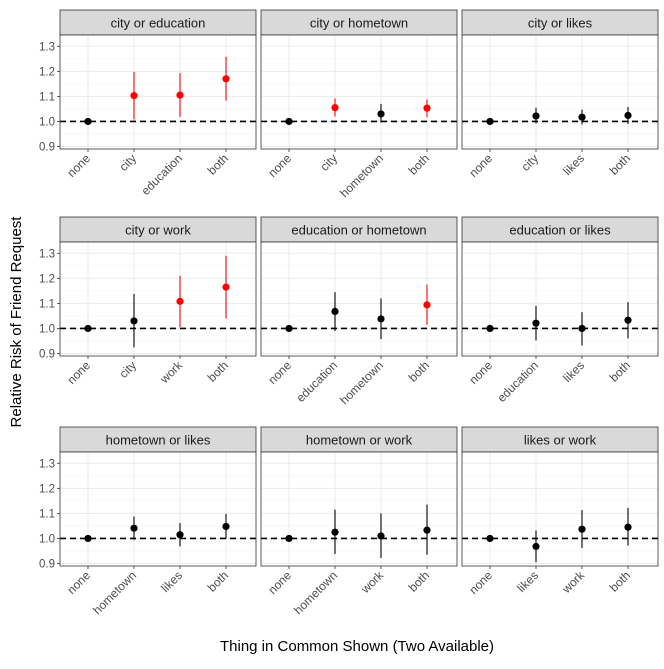 The height and width of the screenshot is (669, 664). I want to click on panel-likes-or-work: likes or work none likes work both, so click(560, 511).